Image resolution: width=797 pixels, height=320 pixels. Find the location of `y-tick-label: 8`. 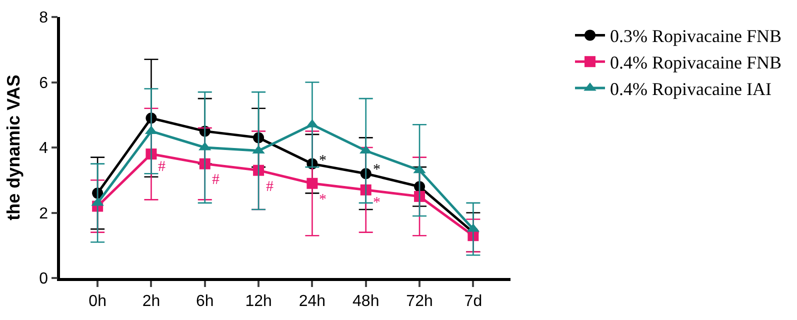

y-tick-label: 8 is located at coordinates (43, 18).